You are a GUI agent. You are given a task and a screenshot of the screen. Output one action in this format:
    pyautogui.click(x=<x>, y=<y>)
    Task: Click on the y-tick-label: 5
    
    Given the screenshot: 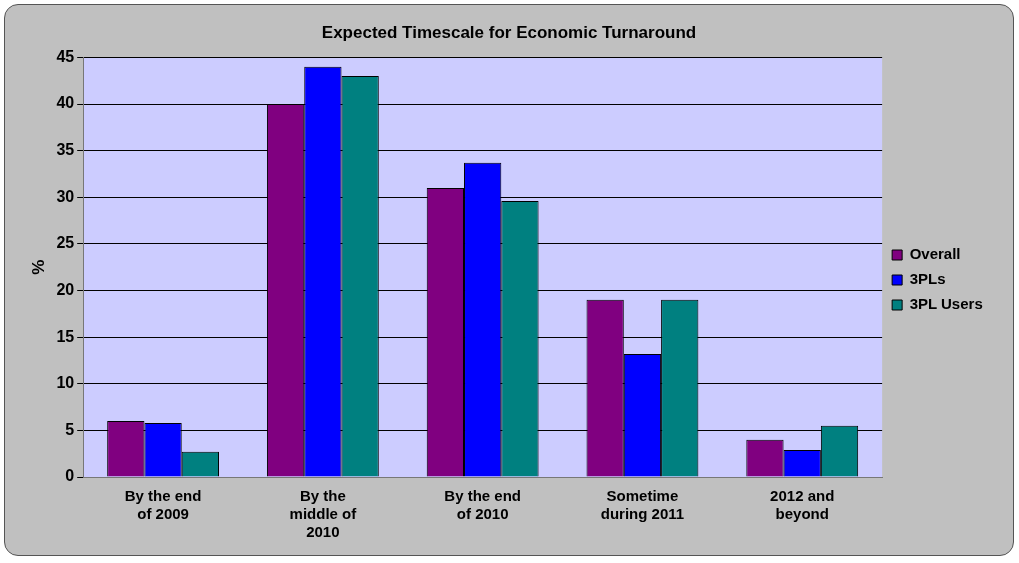 What is the action you would take?
    pyautogui.click(x=70, y=429)
    